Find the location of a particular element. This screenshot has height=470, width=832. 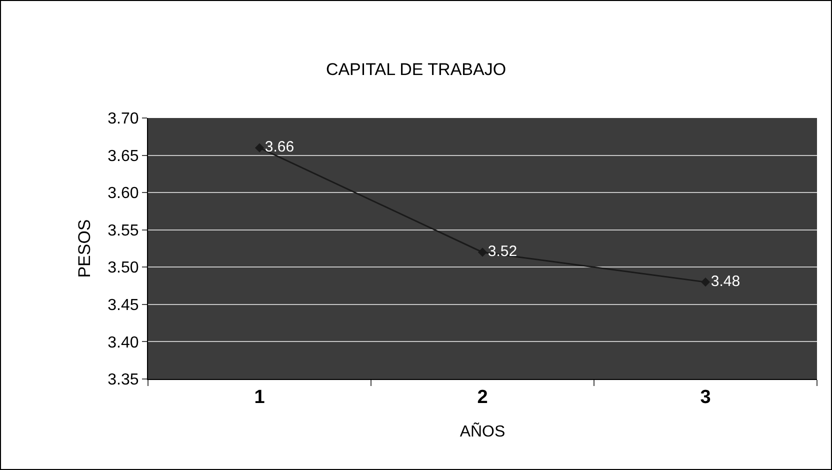

x-tick-label: 1 is located at coordinates (260, 397).